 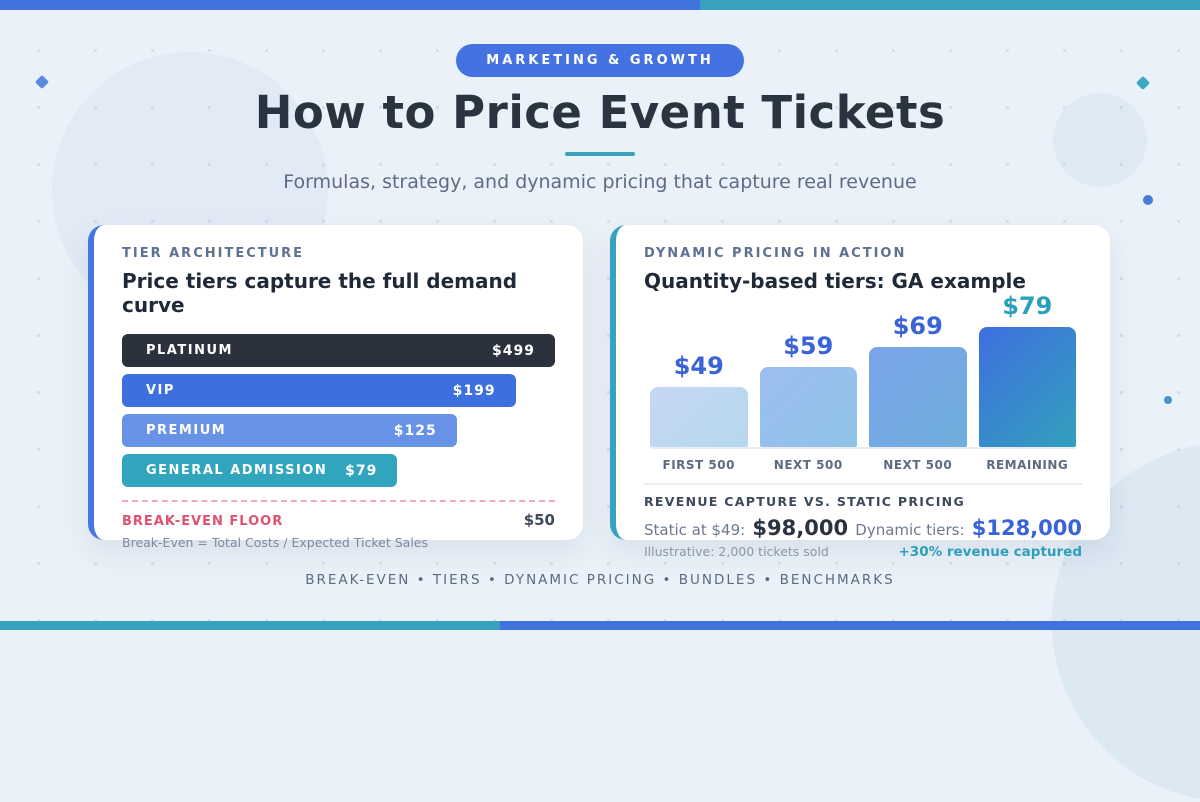 I want to click on tier-price: $125, so click(x=415, y=430).